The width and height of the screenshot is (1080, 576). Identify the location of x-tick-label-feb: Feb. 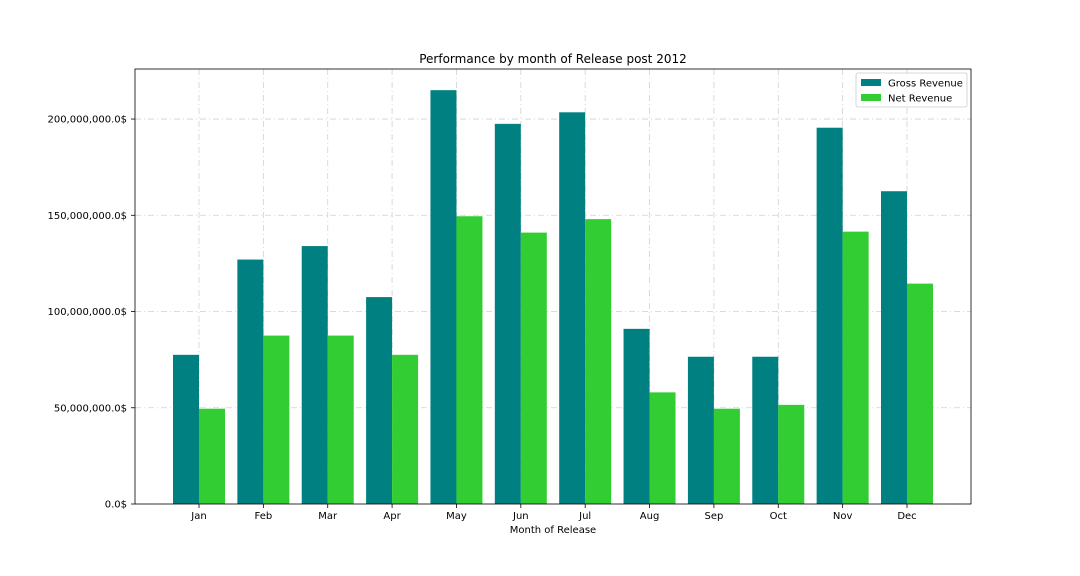
(264, 516).